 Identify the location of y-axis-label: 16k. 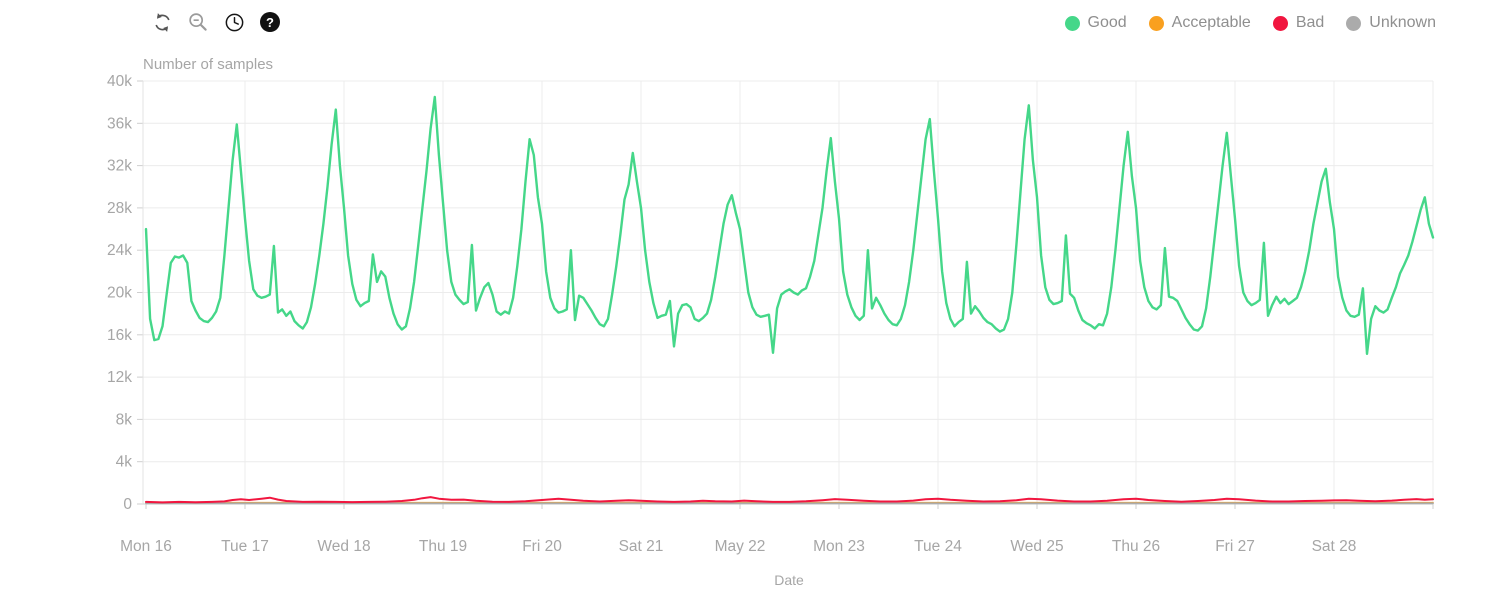
(119, 335).